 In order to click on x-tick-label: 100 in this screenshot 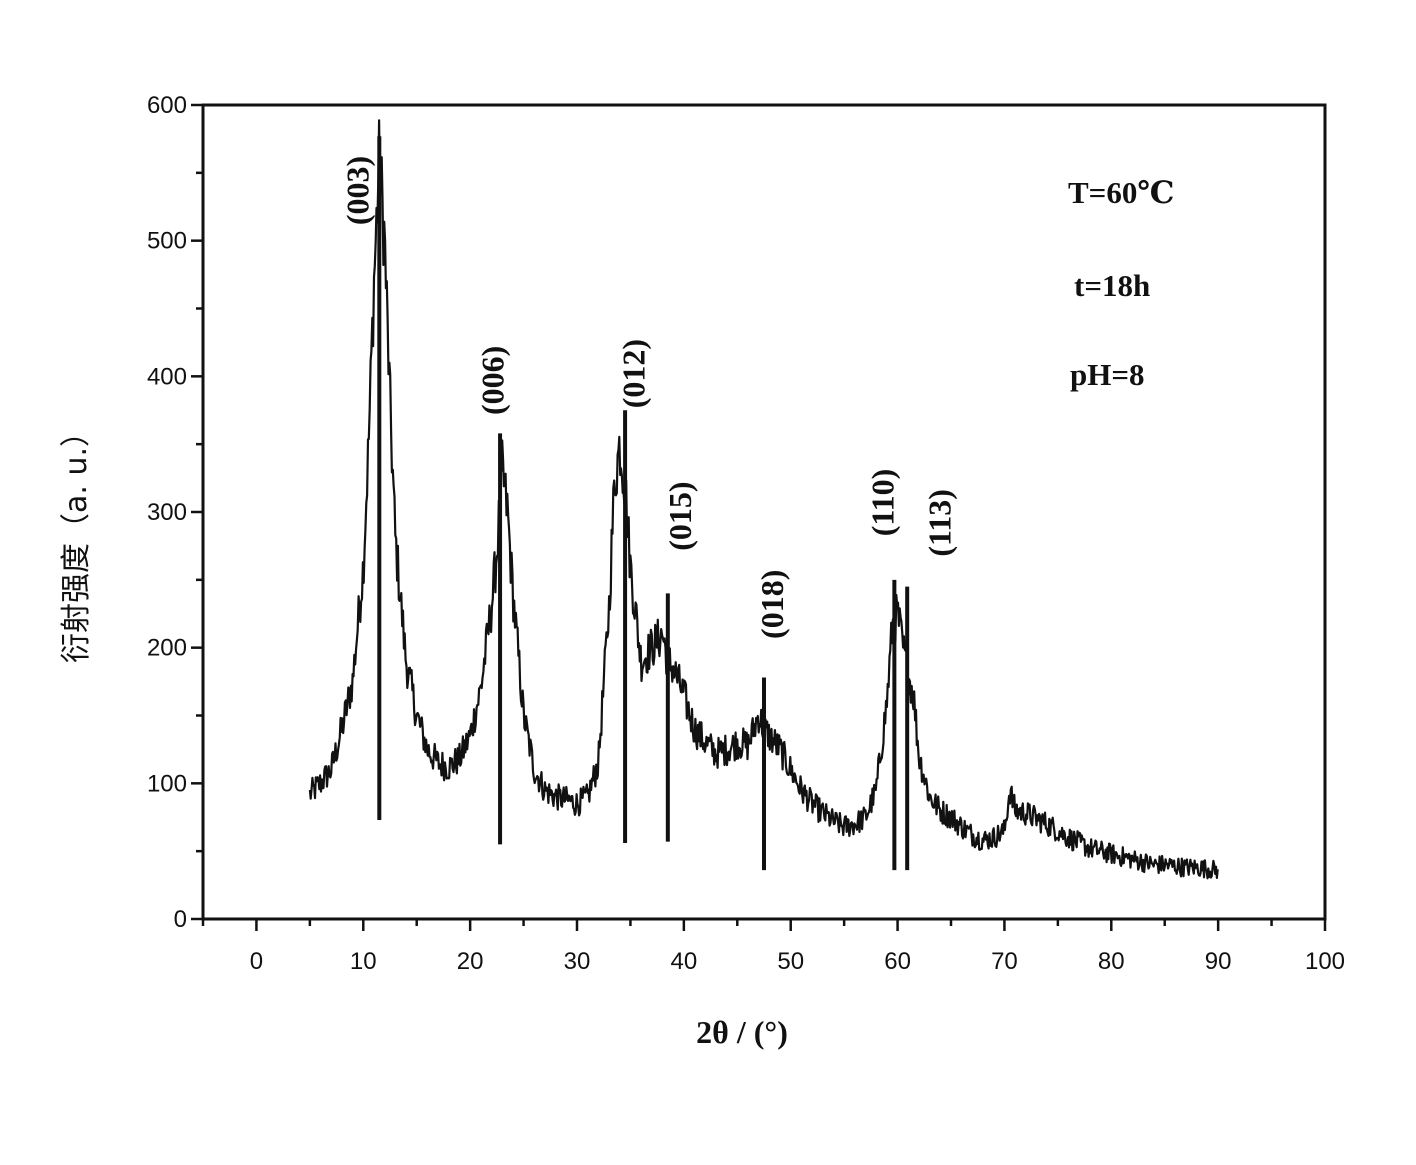, I will do `click(1325, 961)`.